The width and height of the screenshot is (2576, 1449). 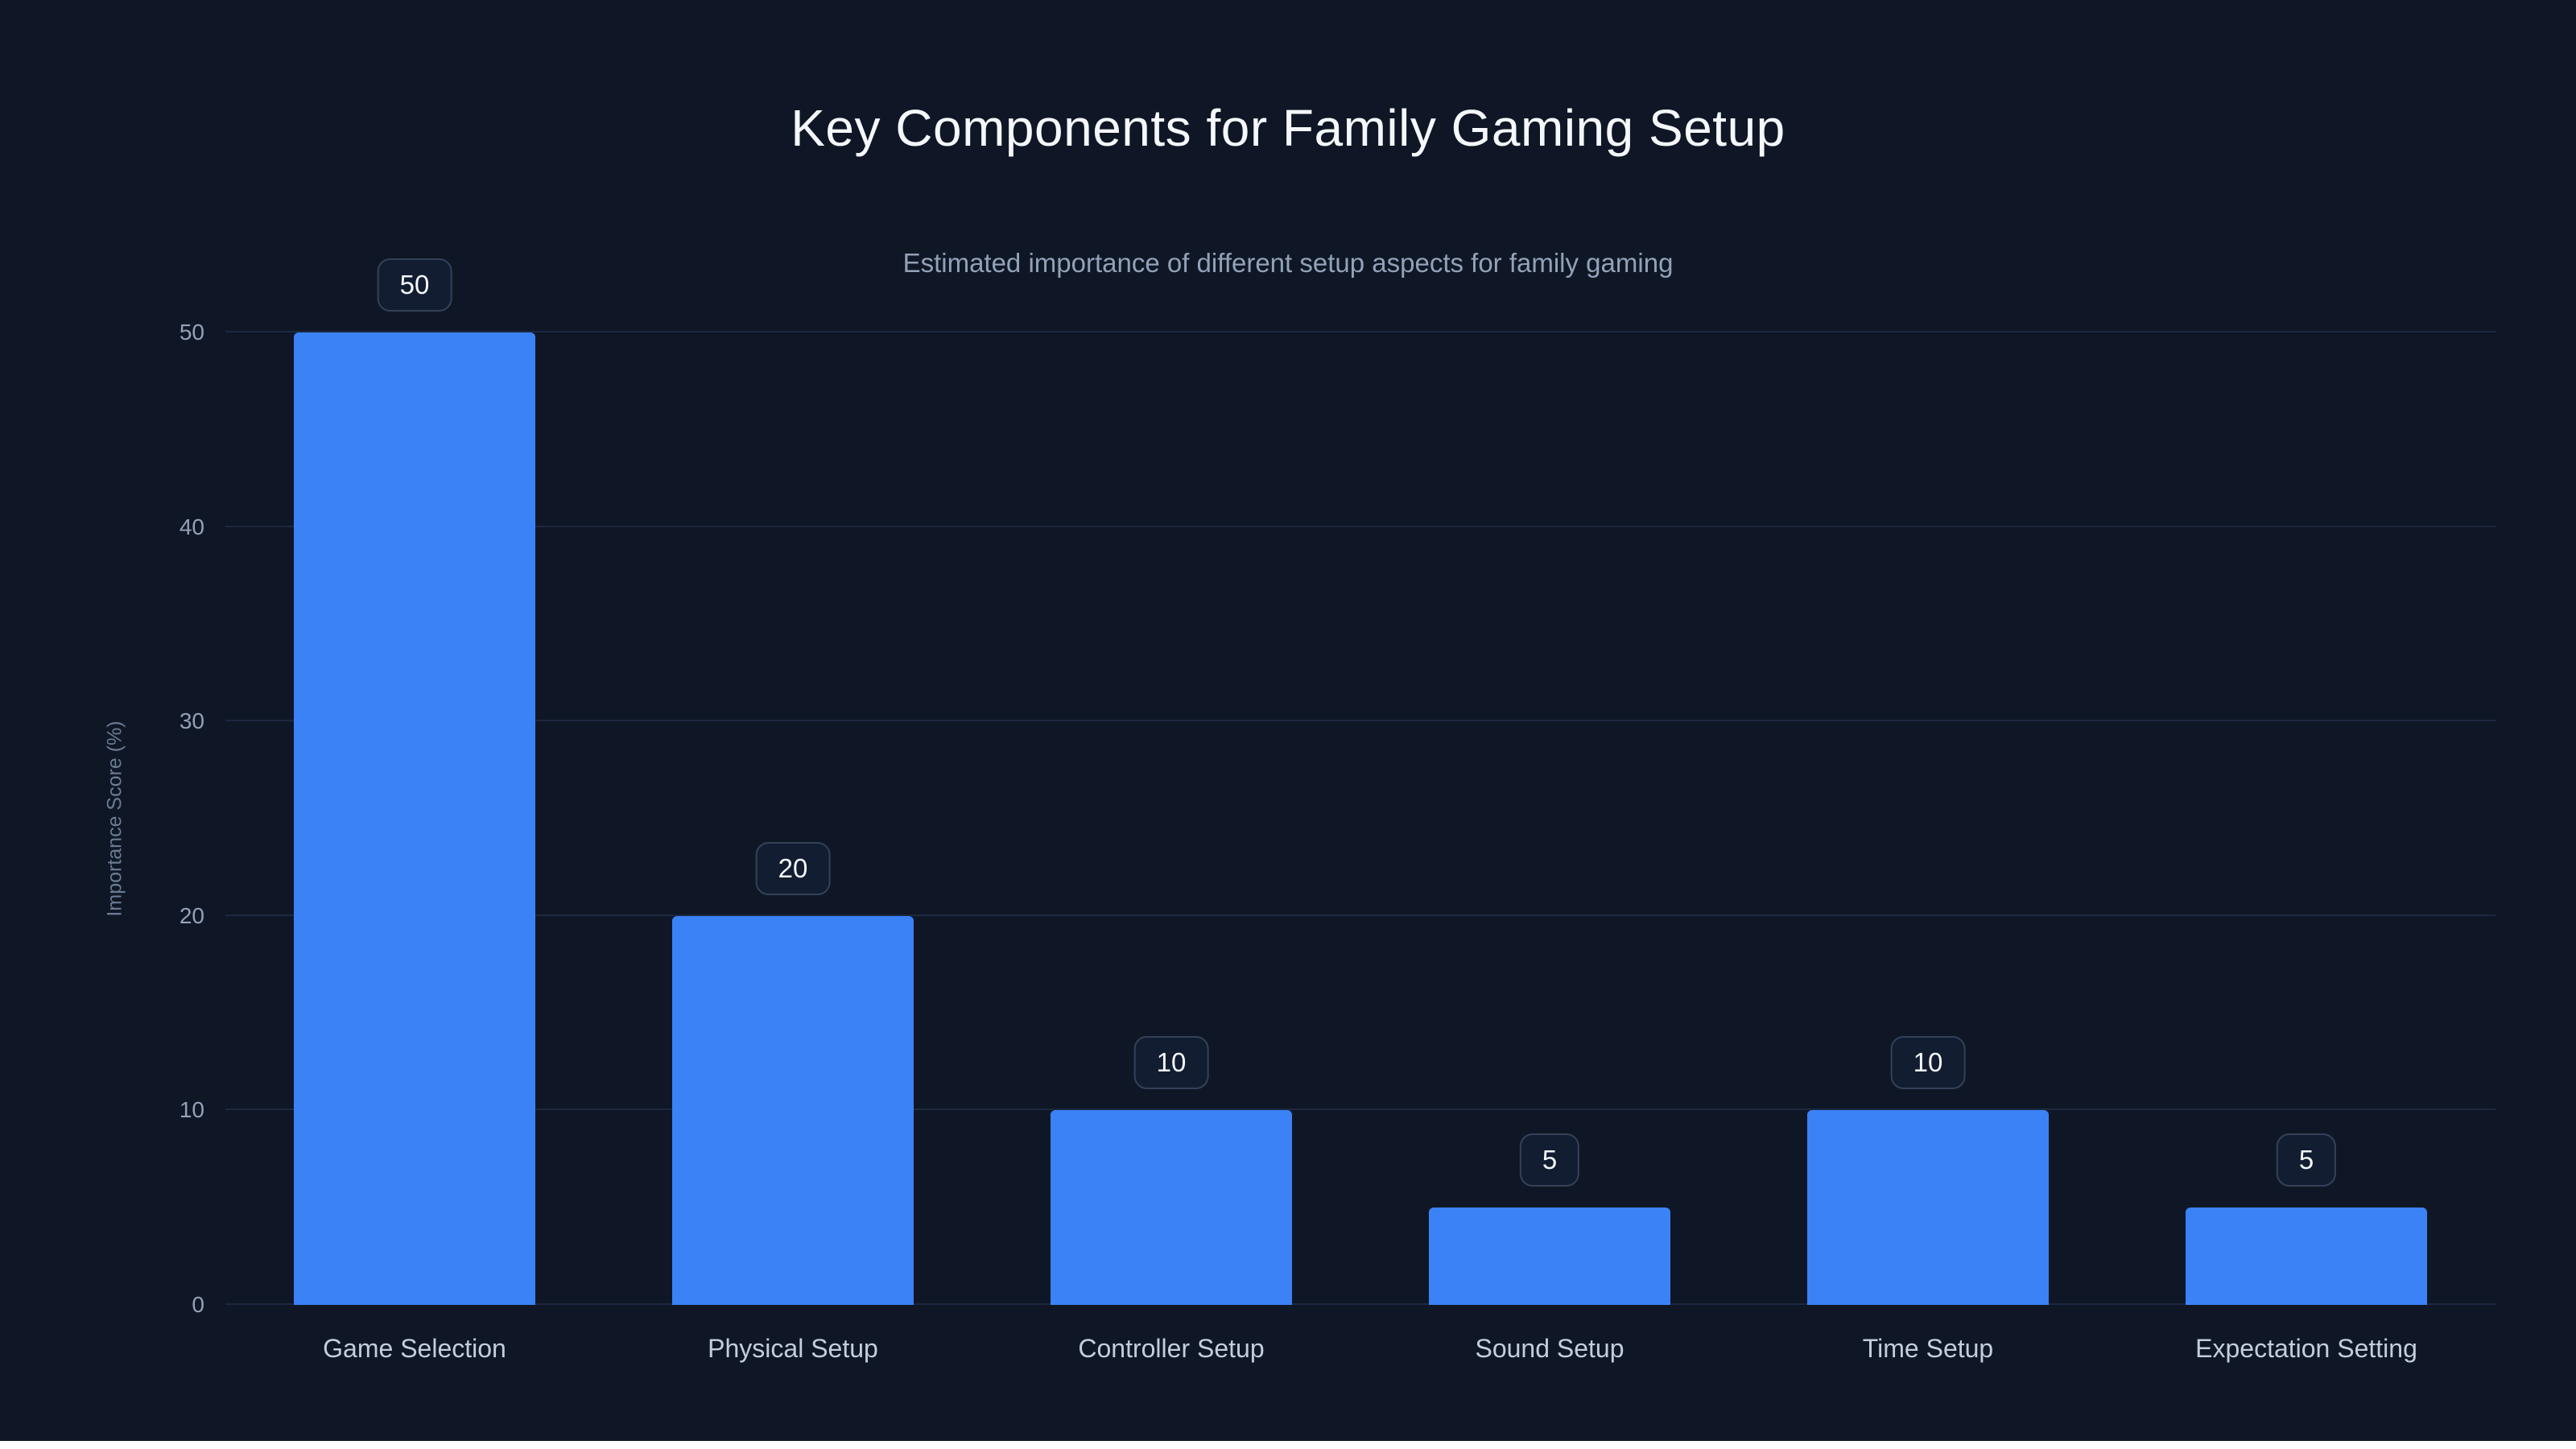 I want to click on bar-physical-setup, so click(x=793, y=1110).